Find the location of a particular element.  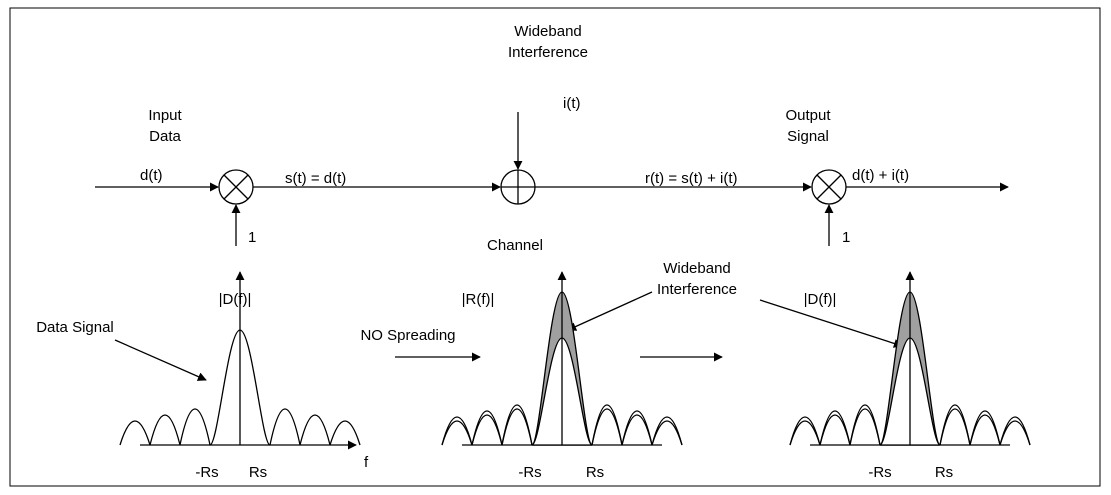

label: d(t) + i(t) is located at coordinates (880, 175).